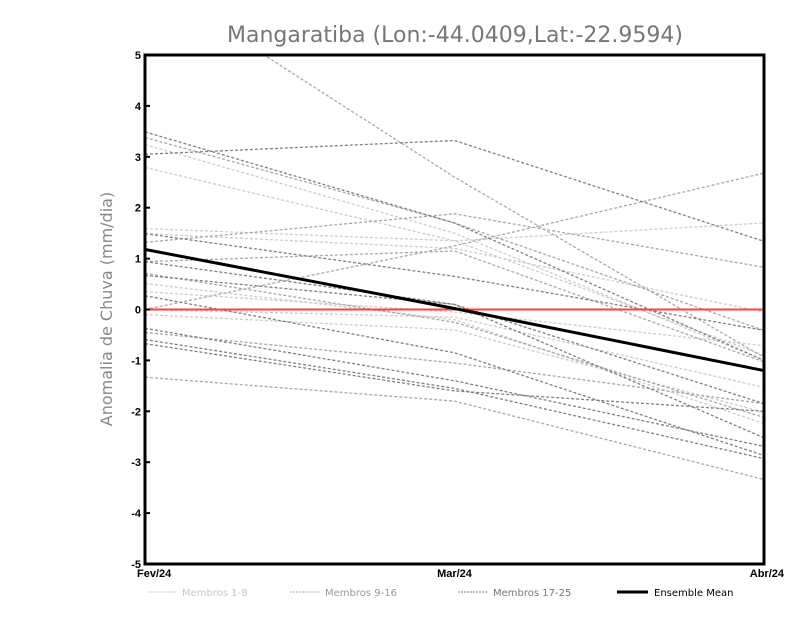 This screenshot has height=618, width=800. I want to click on y-axis: -5 -4 -3 -2 -1 0 1 2 3 4 5, so click(140, 310).